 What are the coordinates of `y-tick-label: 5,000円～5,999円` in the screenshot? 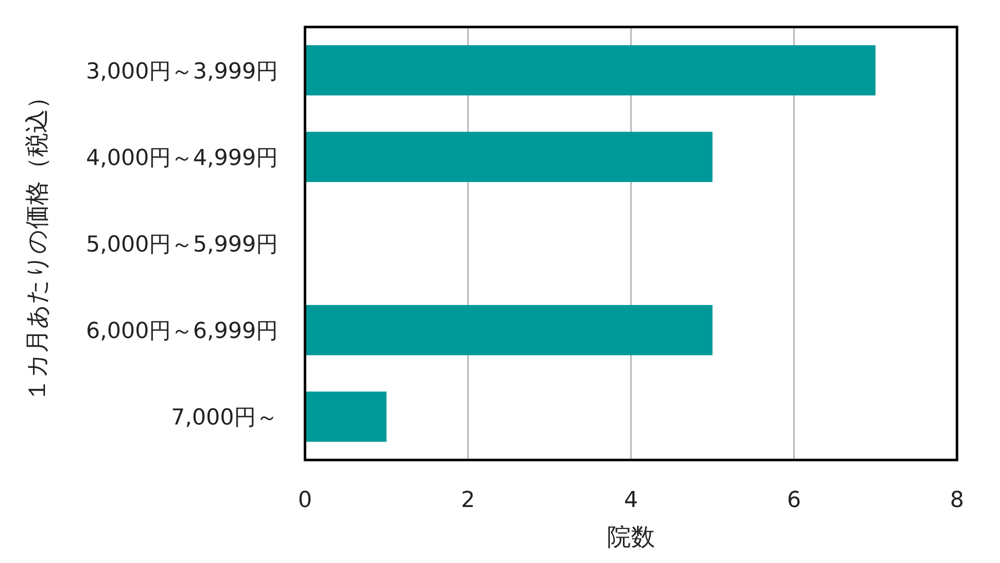 It's located at (182, 245).